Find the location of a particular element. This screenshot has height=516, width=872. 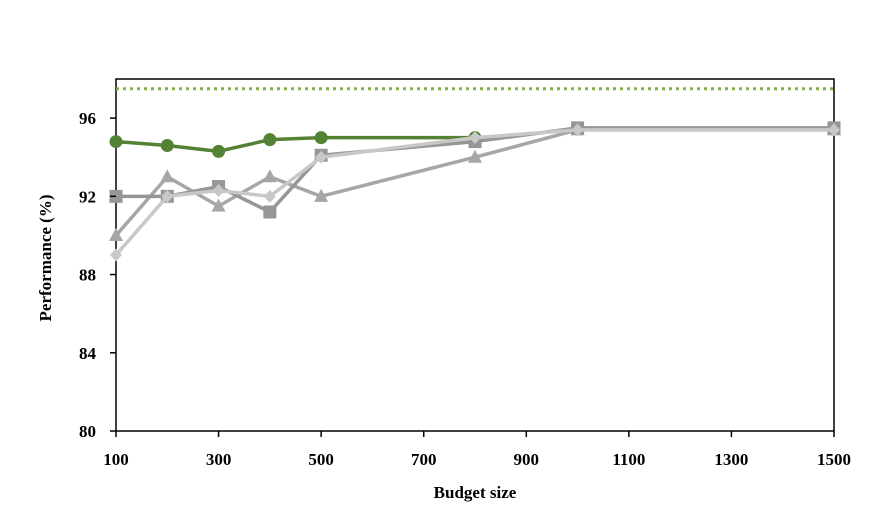

x-tick-label: 500 is located at coordinates (321, 459).